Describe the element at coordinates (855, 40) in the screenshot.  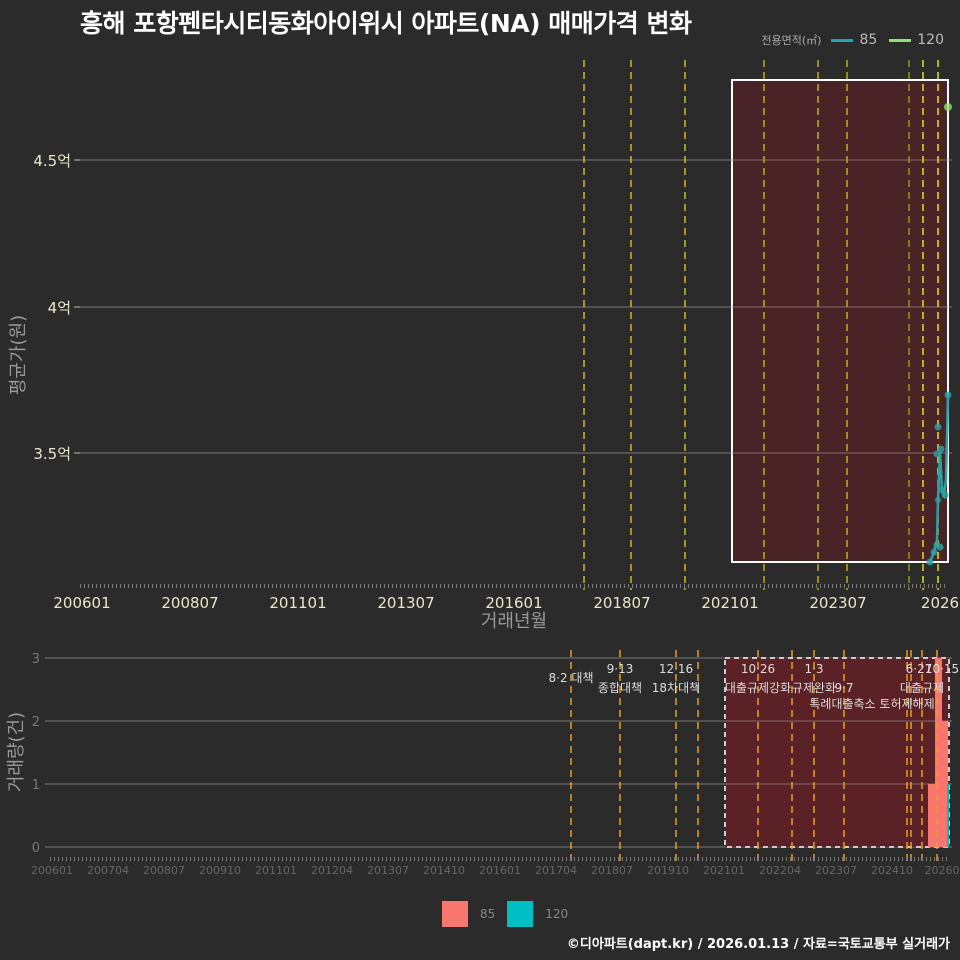
I see `legend-area: 전용면적(㎡) 85 120` at that location.